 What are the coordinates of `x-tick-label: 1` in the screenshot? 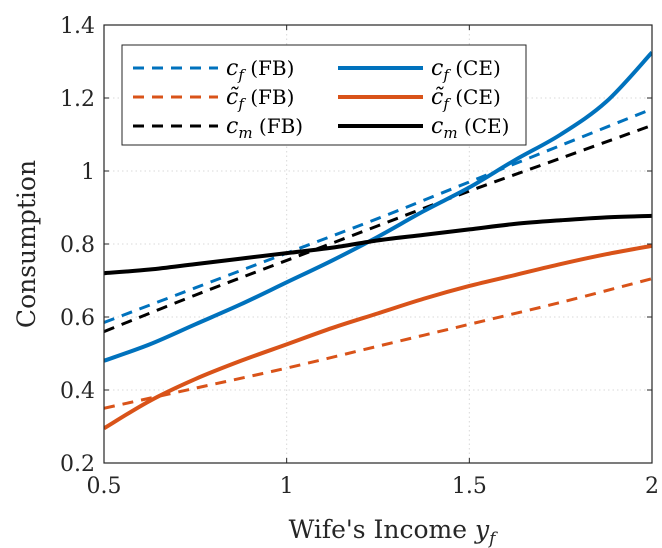 It's located at (287, 486).